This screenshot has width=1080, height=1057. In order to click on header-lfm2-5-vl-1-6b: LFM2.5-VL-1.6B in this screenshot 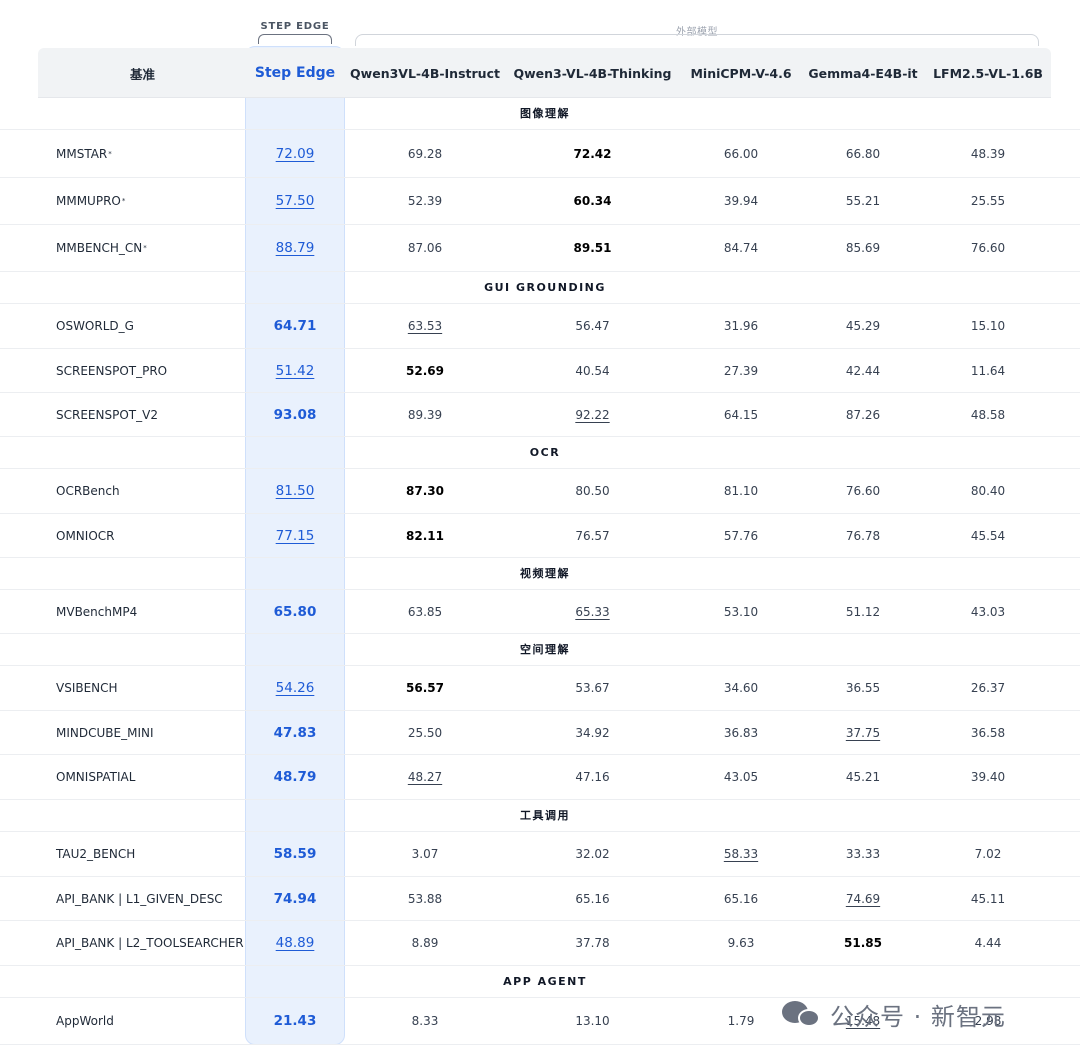, I will do `click(988, 73)`.